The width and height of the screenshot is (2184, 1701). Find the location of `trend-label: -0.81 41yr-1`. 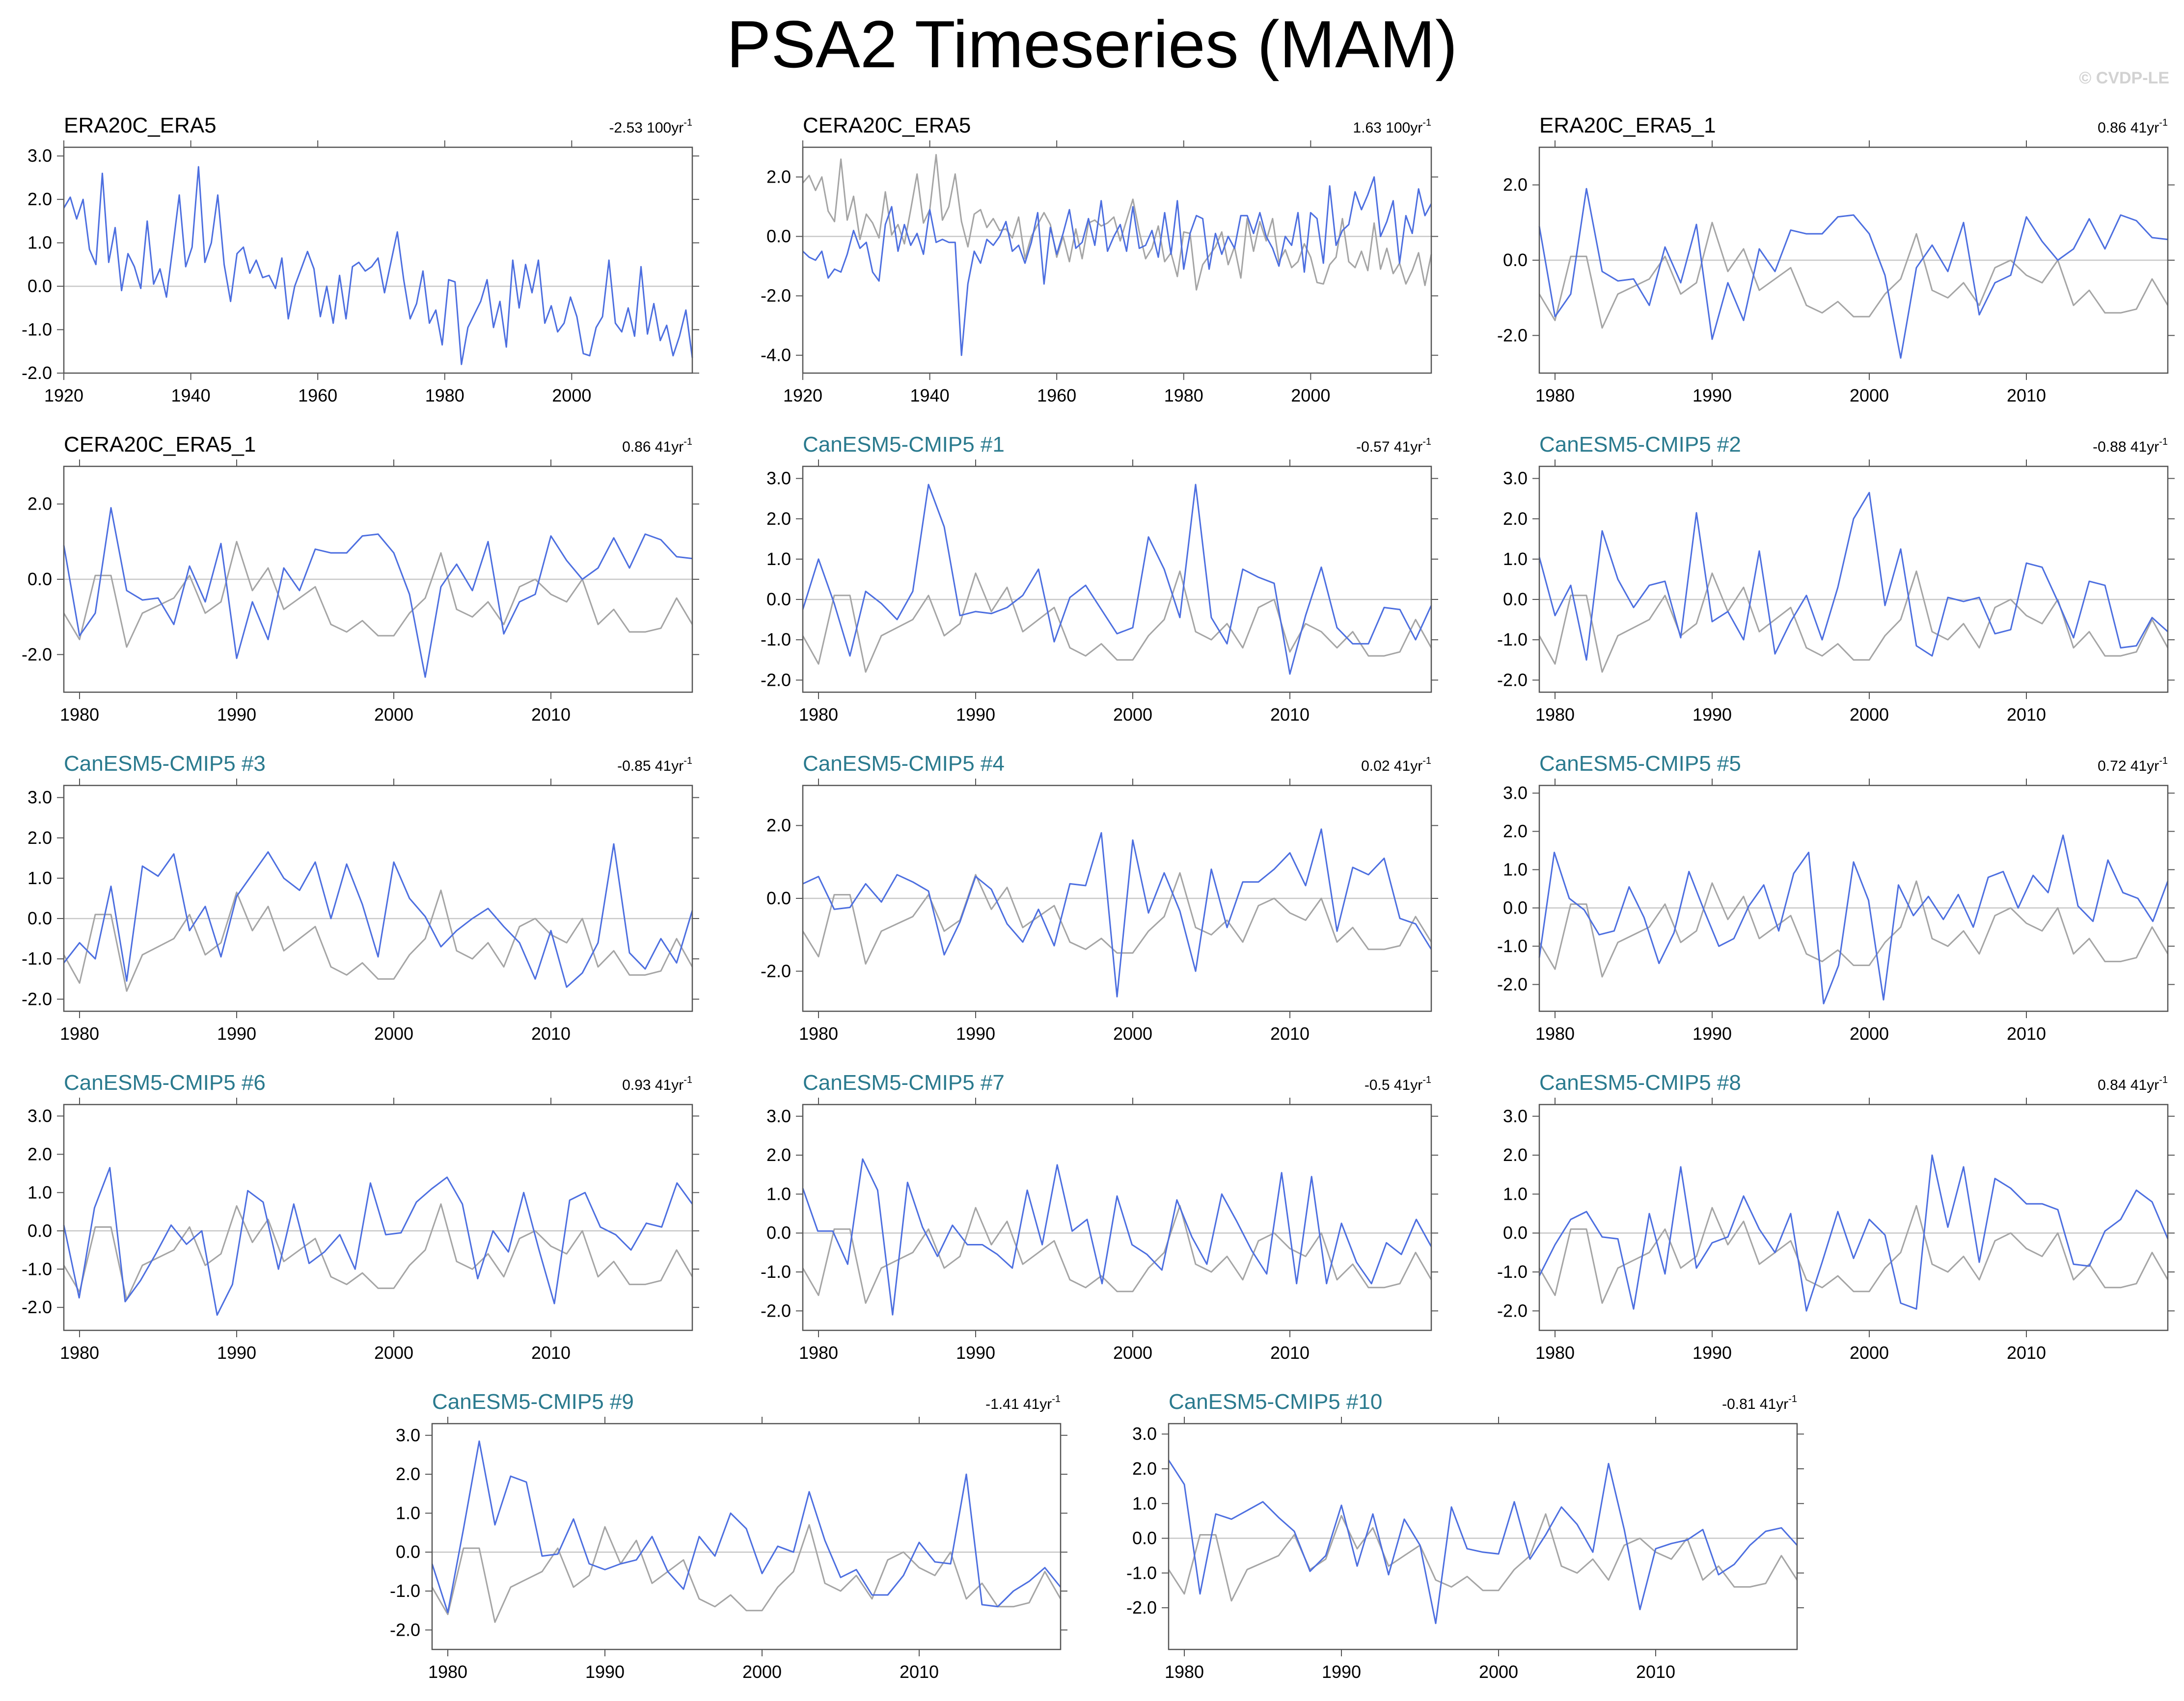

trend-label: -0.81 41yr-1 is located at coordinates (1759, 1403).